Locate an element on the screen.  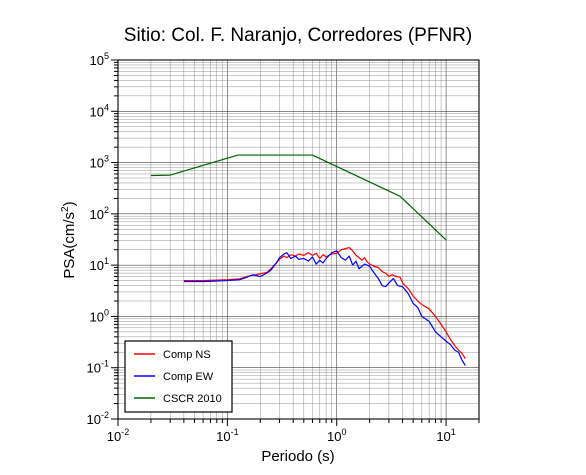
y-tick-exp: 4 is located at coordinates (106, 107).